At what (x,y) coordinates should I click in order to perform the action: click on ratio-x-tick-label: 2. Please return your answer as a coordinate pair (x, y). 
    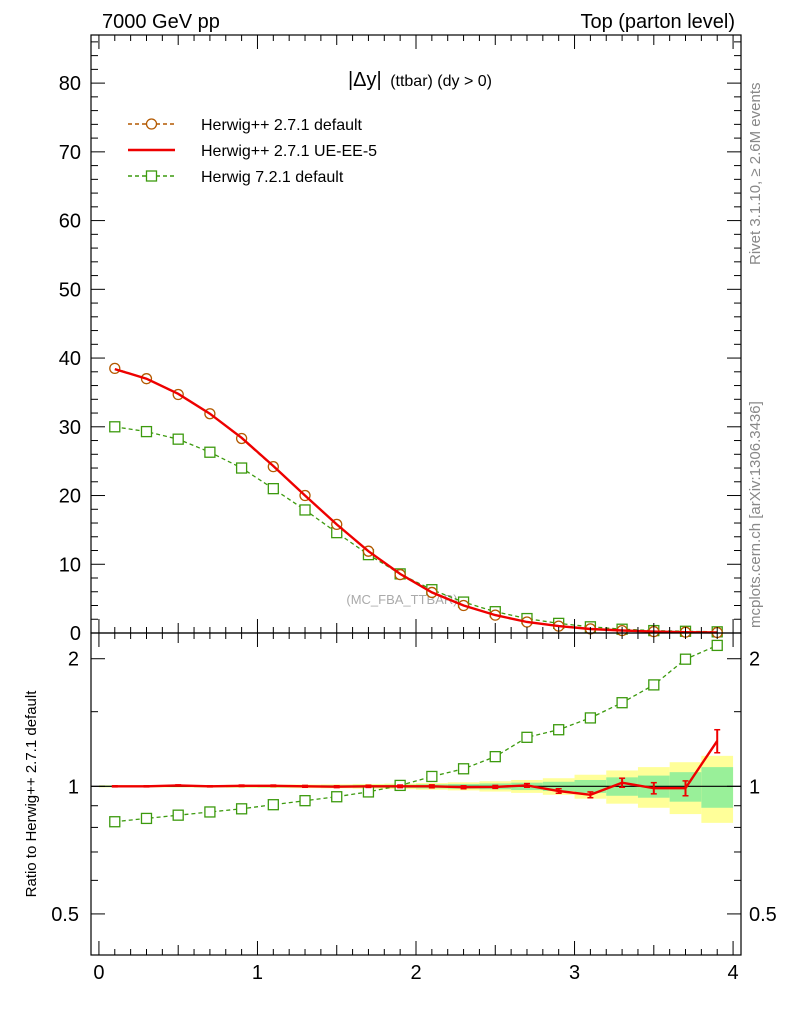
    Looking at the image, I should click on (415, 973).